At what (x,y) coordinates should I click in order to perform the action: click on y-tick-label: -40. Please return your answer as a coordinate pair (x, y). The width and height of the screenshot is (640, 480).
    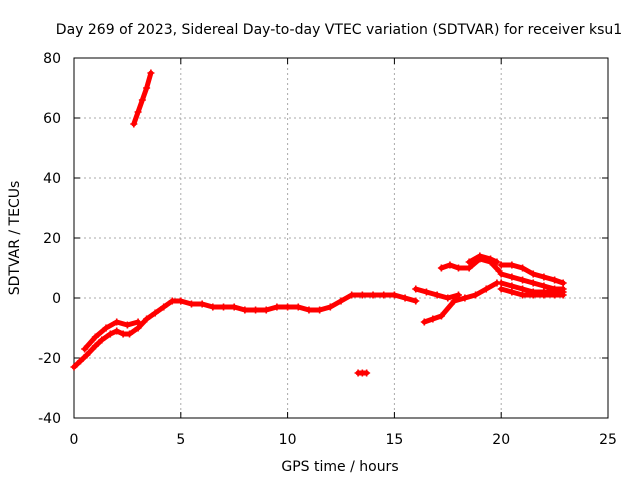
    Looking at the image, I should click on (49, 419).